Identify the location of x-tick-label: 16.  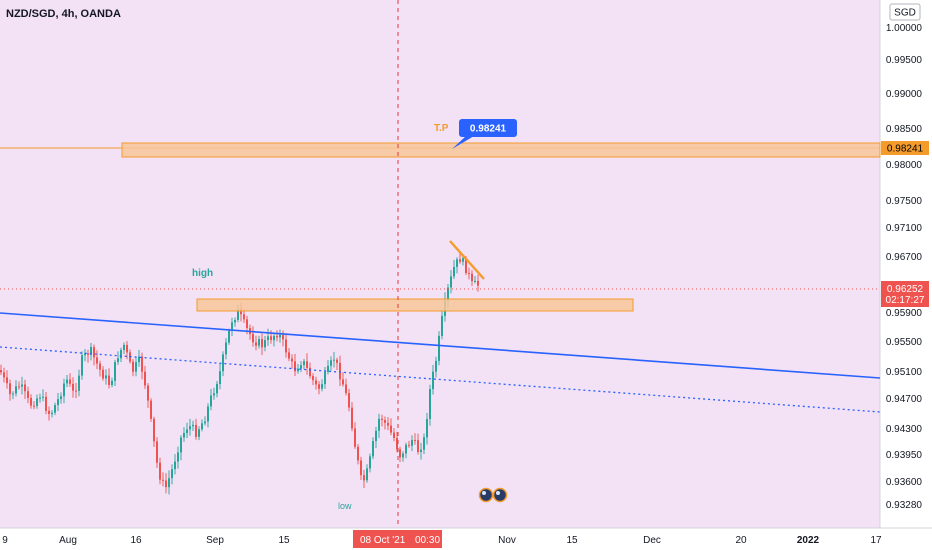
(136, 540).